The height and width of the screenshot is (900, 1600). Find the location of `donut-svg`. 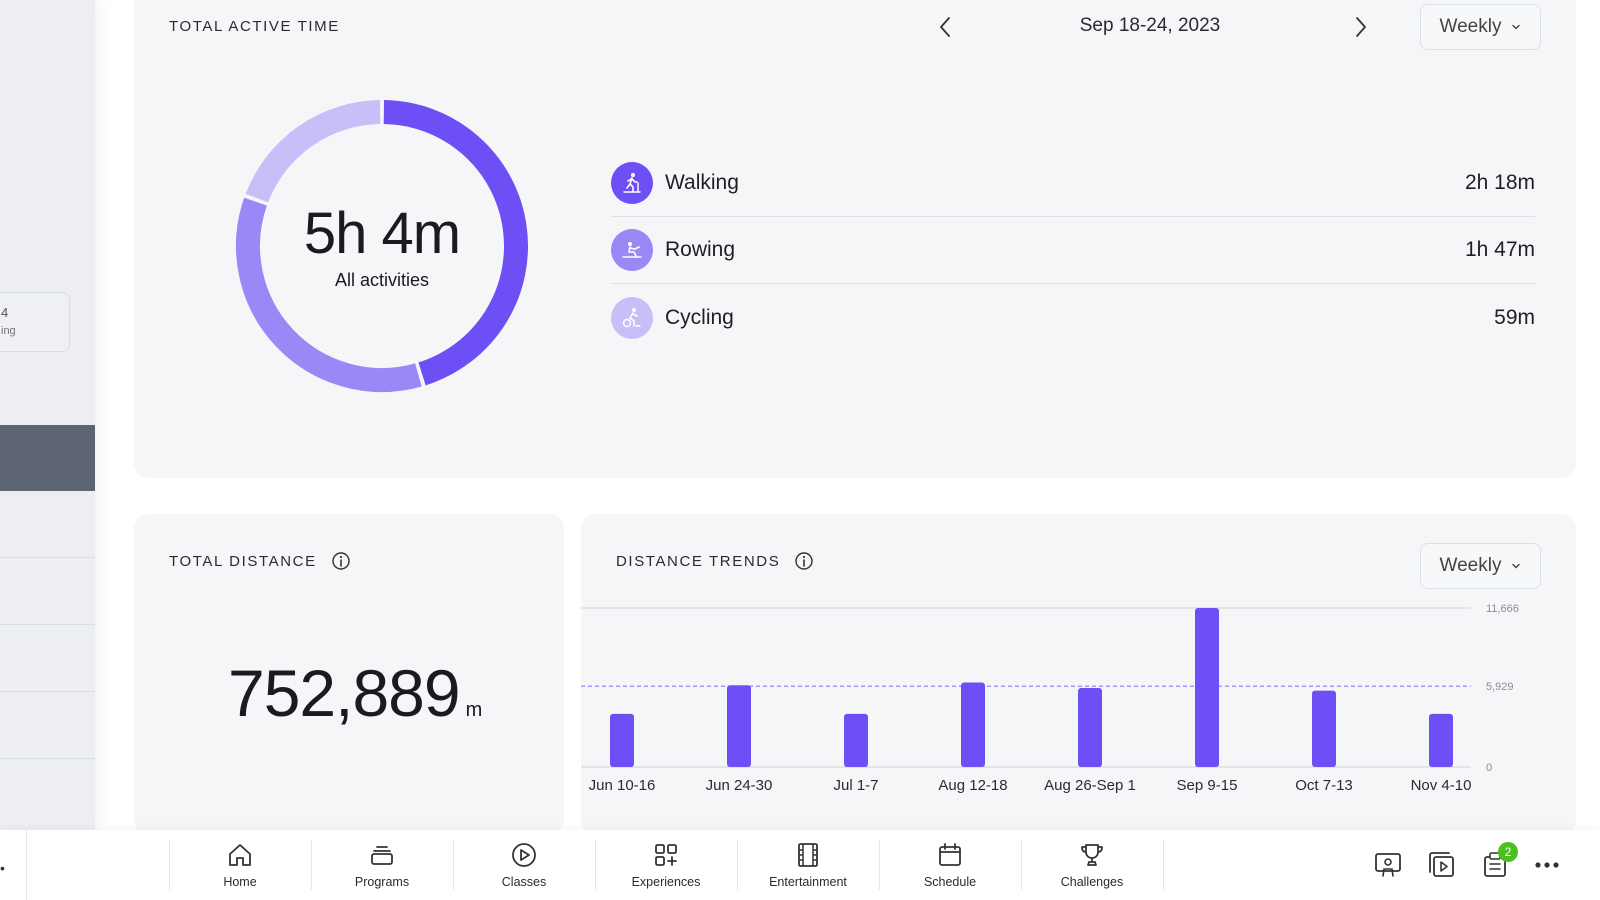

donut-svg is located at coordinates (382, 246).